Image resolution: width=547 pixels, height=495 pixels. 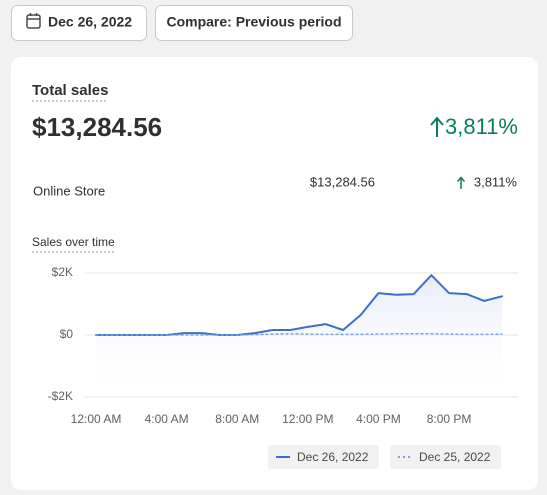 What do you see at coordinates (69, 190) in the screenshot?
I see `channel: Online Store` at bounding box center [69, 190].